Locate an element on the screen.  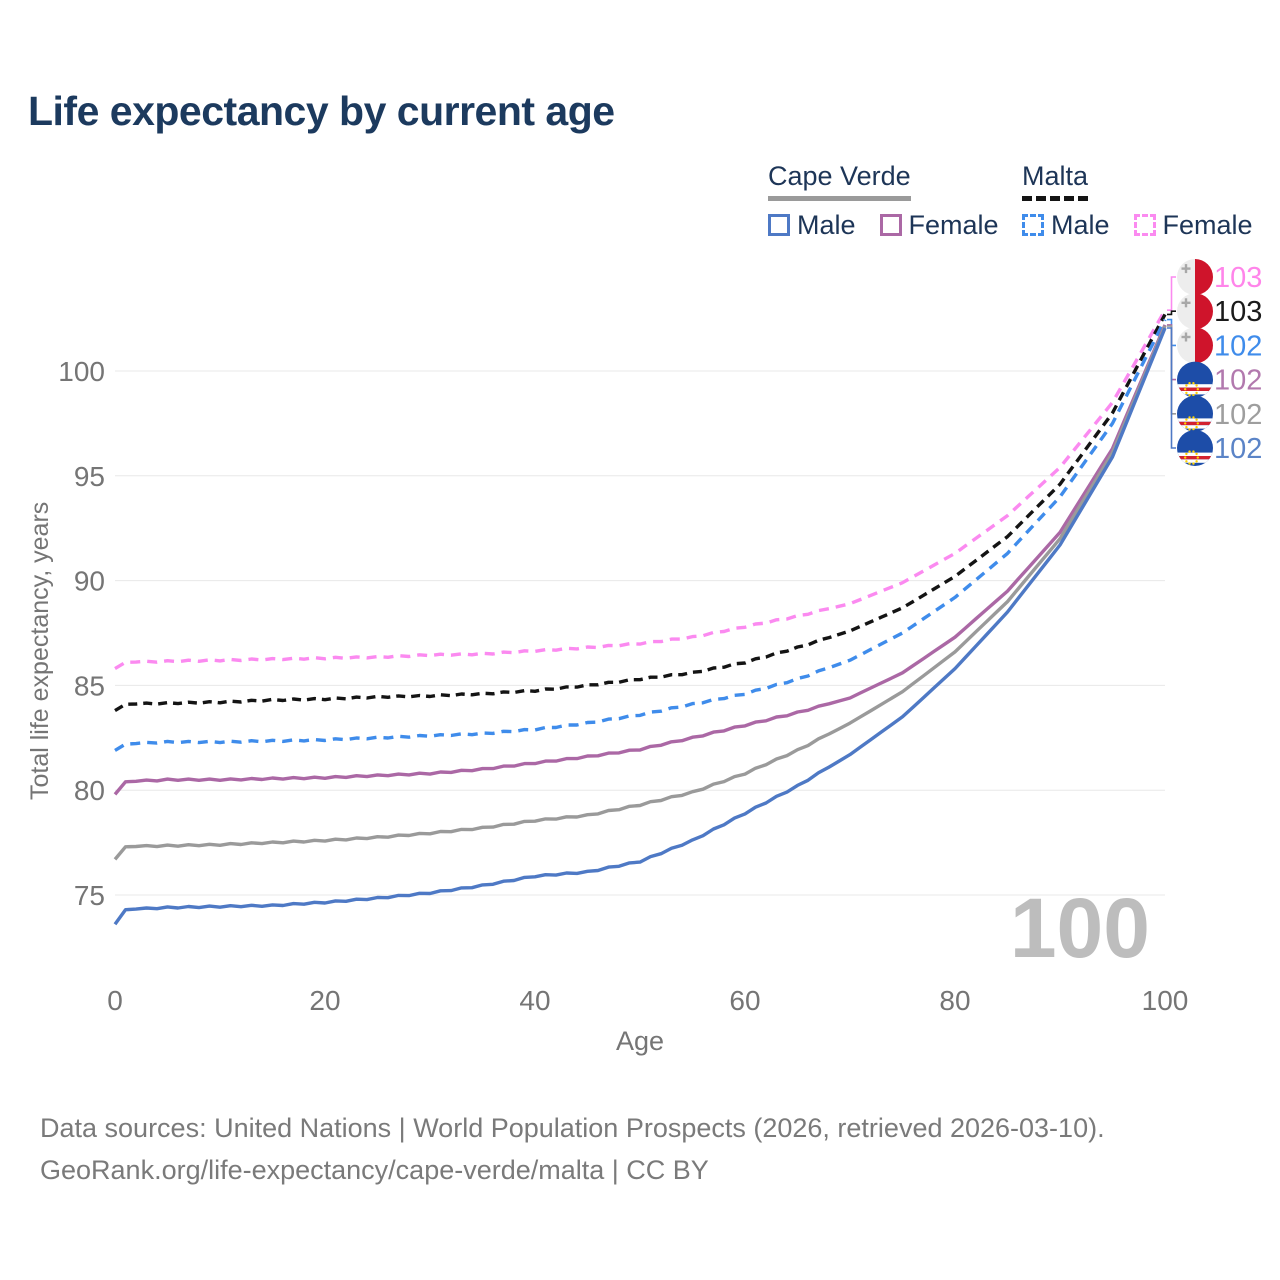
x-tick-label: 60 is located at coordinates (744, 1000).